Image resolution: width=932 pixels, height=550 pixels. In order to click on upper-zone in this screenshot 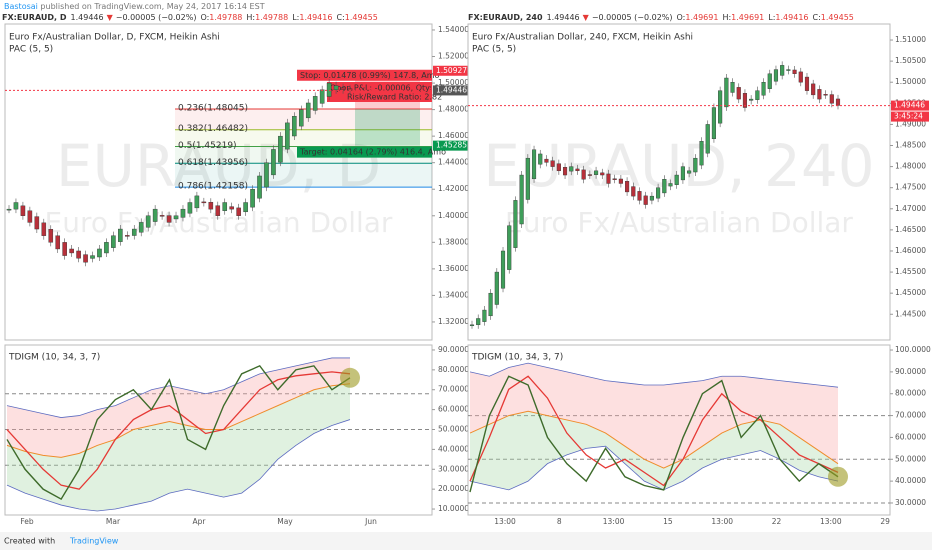, I will do `click(654, 416)`.